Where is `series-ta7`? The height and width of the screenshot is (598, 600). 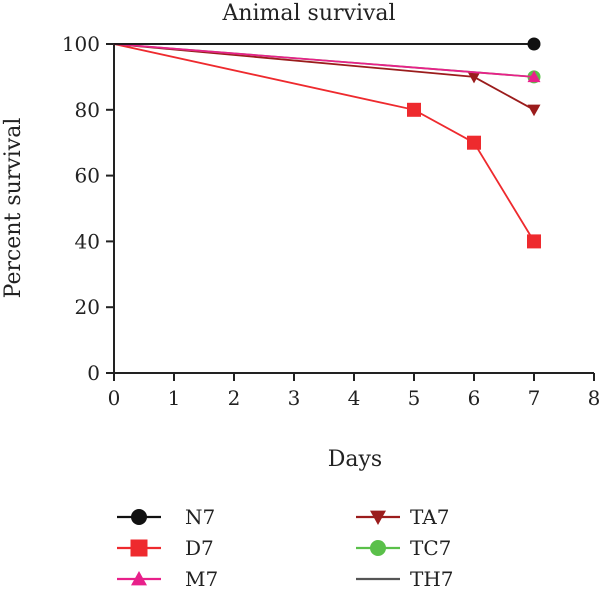 series-ta7 is located at coordinates (327, 80).